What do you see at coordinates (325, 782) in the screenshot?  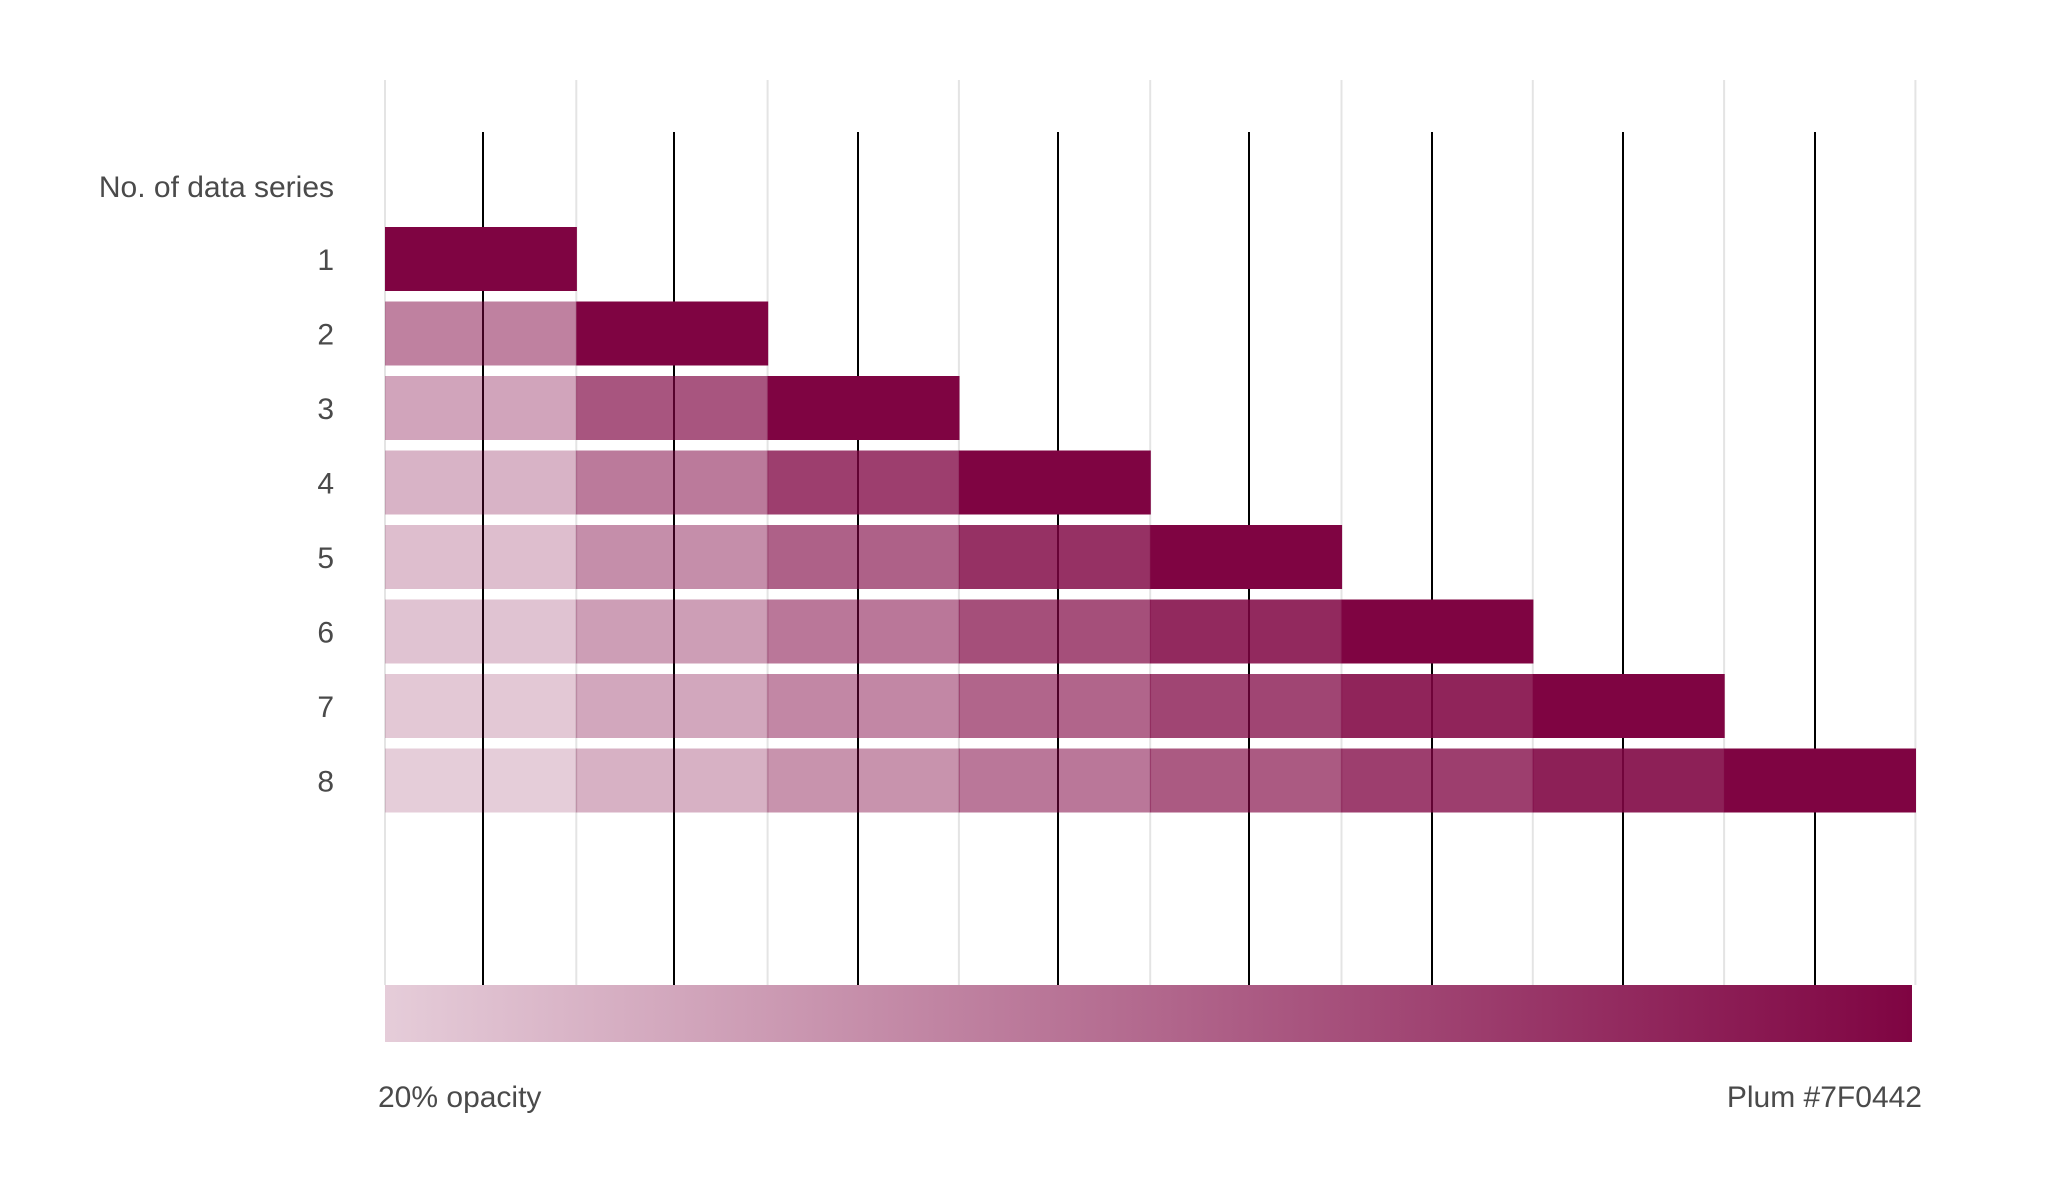 I see `row-label: 8` at bounding box center [325, 782].